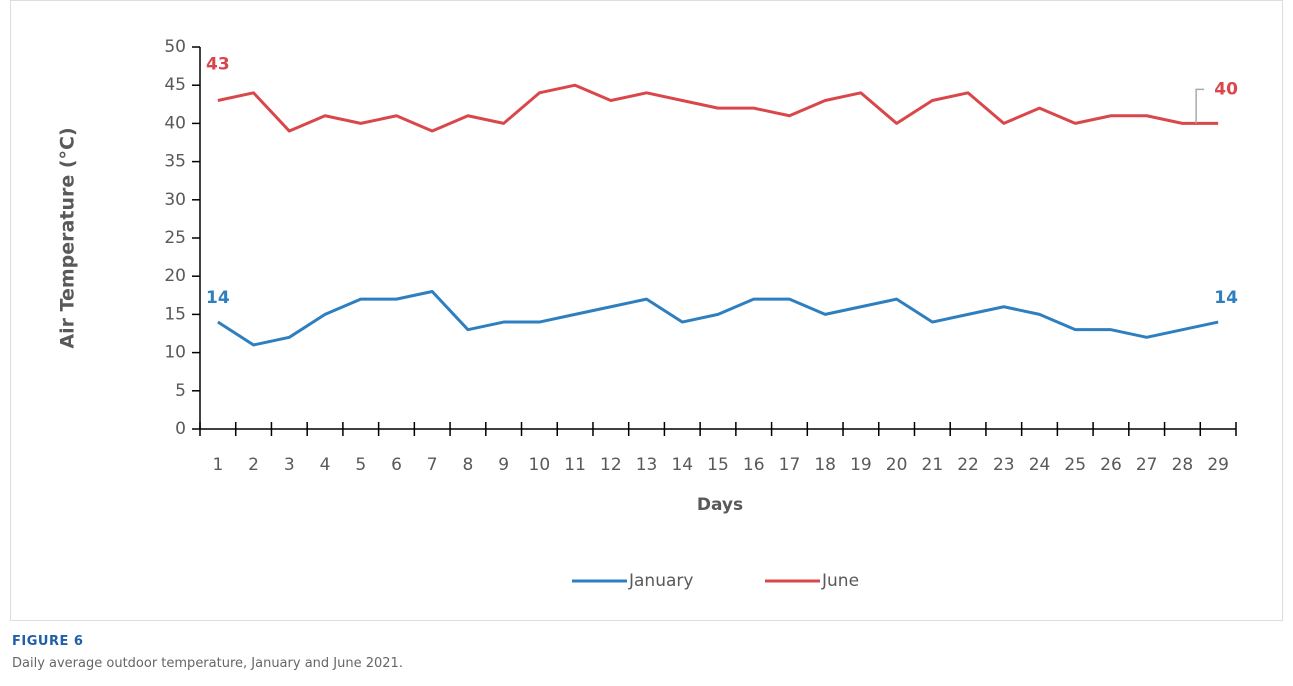  I want to click on x-tick-label: 20, so click(897, 465).